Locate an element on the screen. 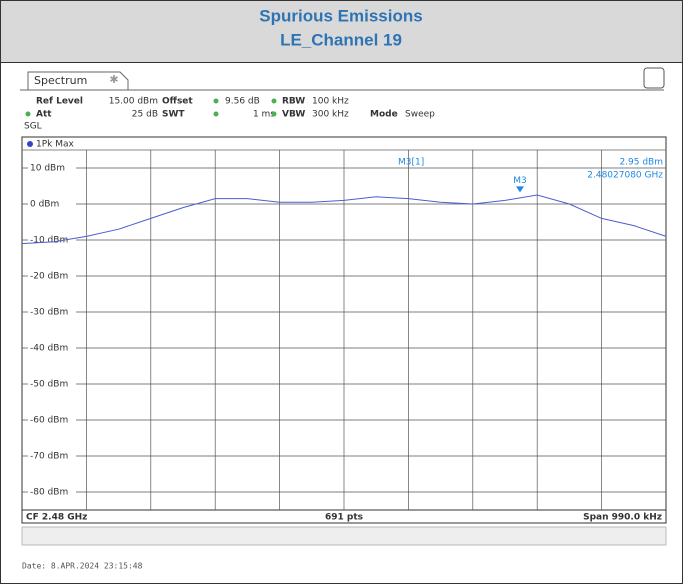  trace-label: 1Pk Max is located at coordinates (55, 145).